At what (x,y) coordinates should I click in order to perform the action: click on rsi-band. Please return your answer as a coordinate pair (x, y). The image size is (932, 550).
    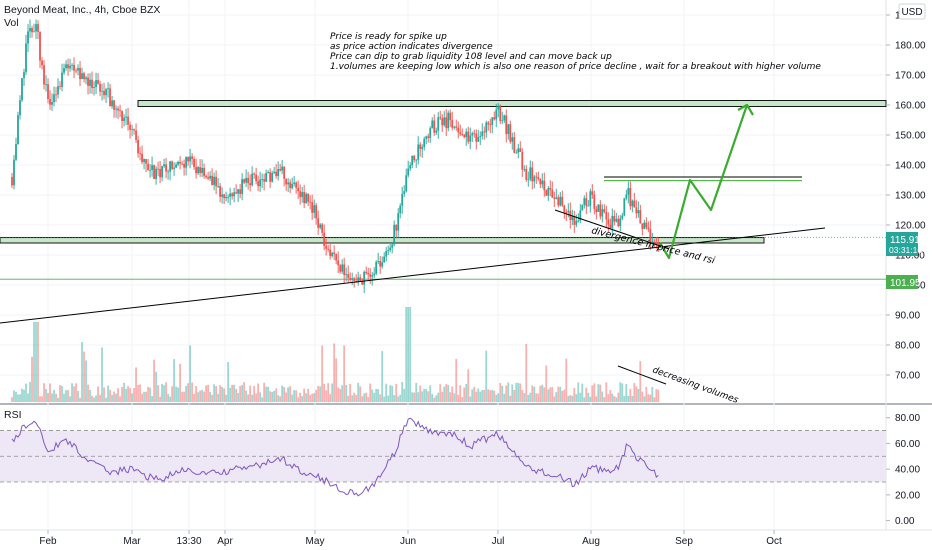
    Looking at the image, I should click on (443, 456).